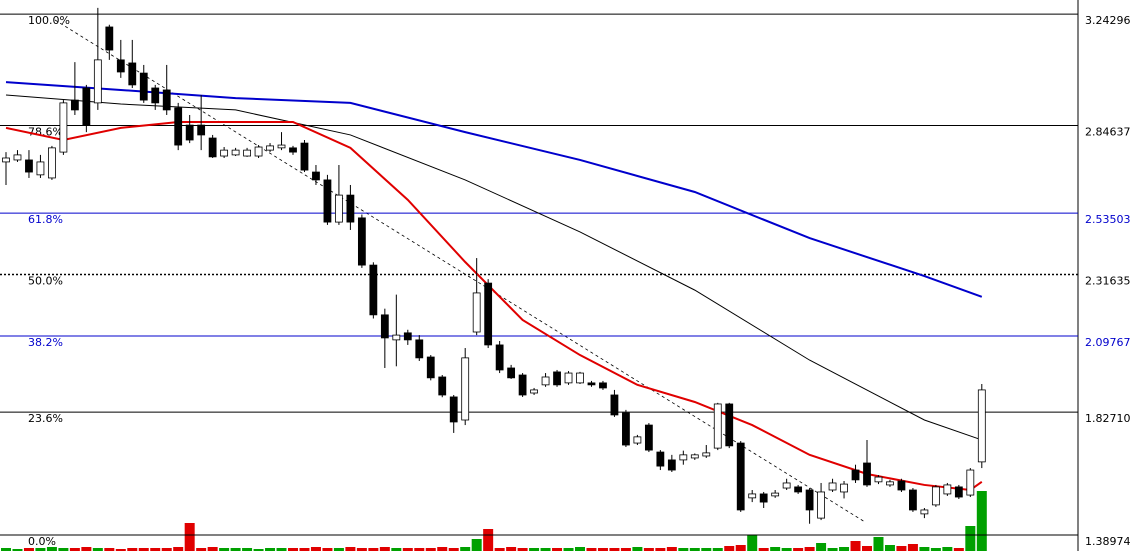 Image resolution: width=1133 pixels, height=551 pixels. Describe the element at coordinates (1108, 418) in the screenshot. I see `price-label: 1.82710` at that location.